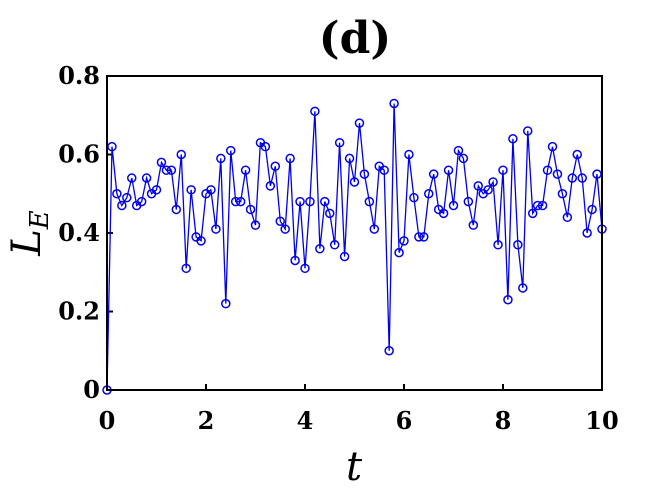 Image resolution: width=664 pixels, height=498 pixels. Describe the element at coordinates (359, 409) in the screenshot. I see `x-axis-ticks: 0 2 4 6 8 10` at that location.